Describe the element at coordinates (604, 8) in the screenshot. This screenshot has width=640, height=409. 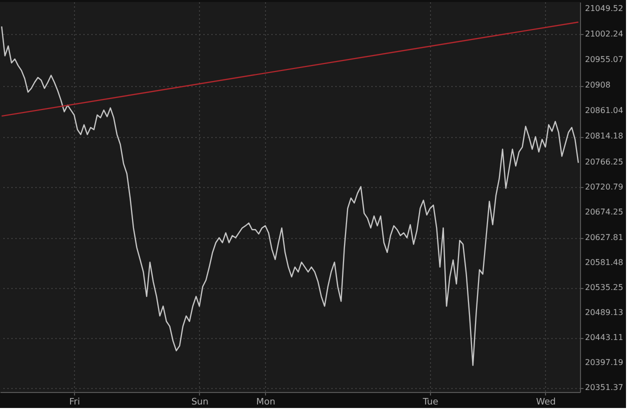
I see `y-tick-label: 21049.52` at that location.